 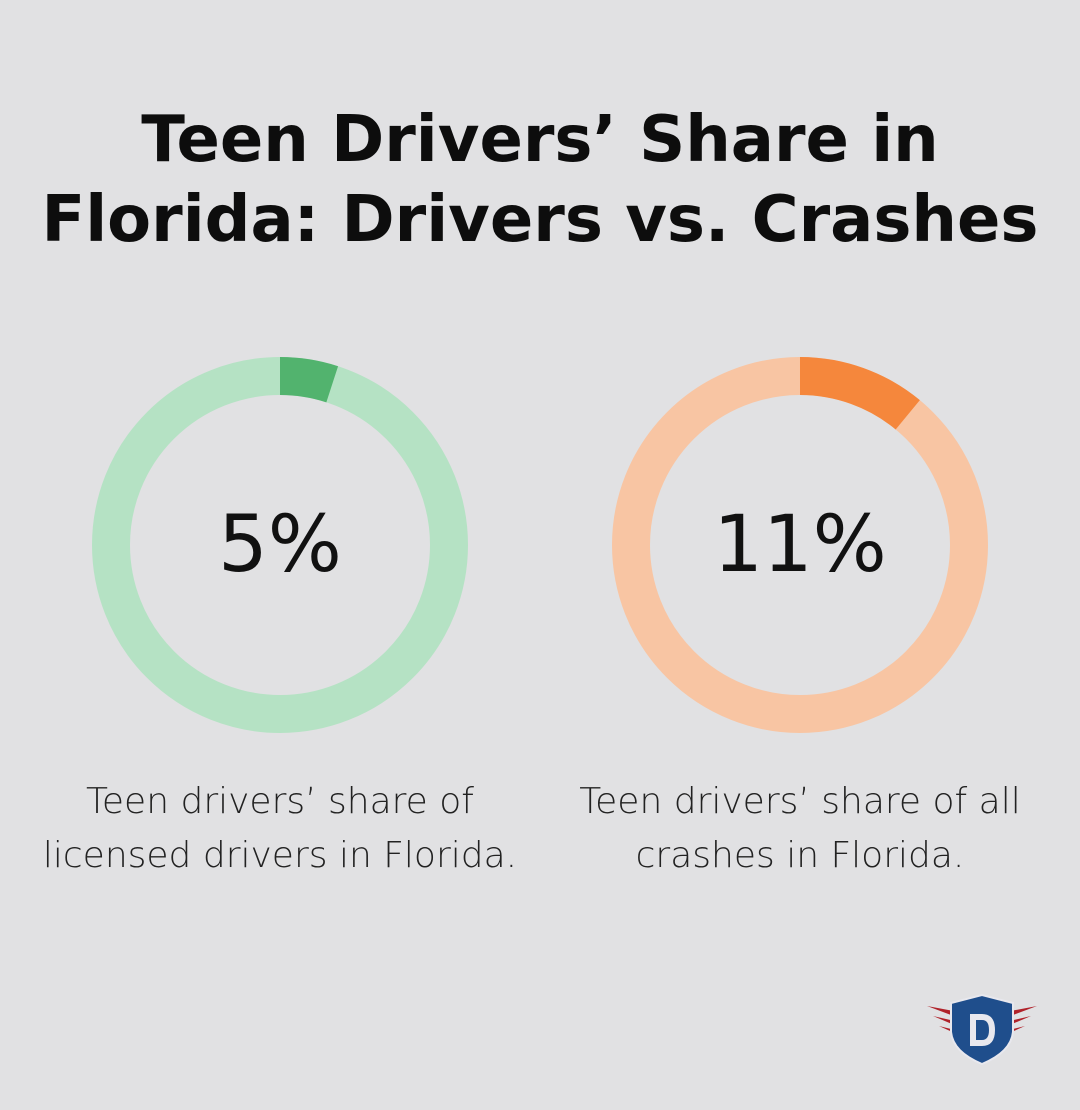 I want to click on brand-logo, so click(x=982, y=1029).